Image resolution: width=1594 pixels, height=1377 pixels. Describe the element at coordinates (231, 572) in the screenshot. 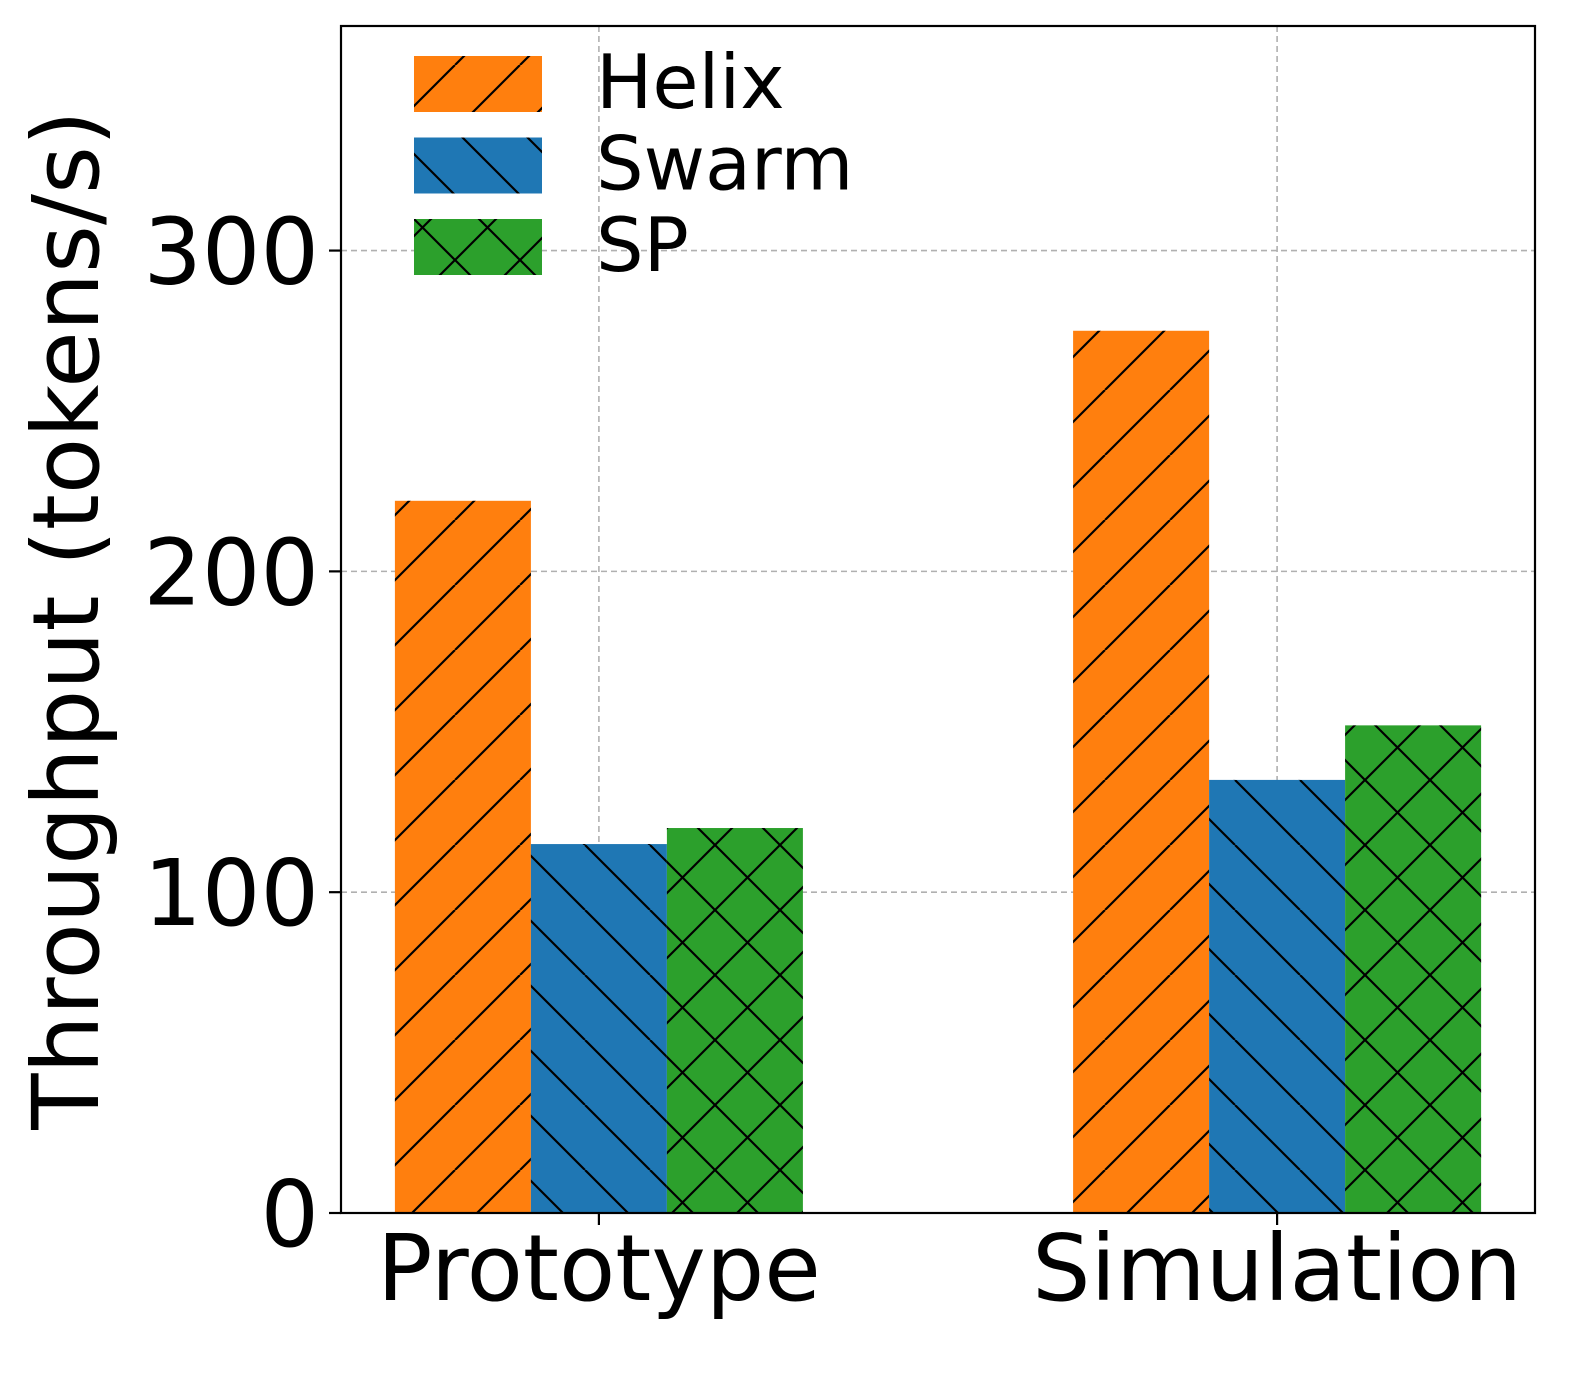

I see `y-tick-label: 200` at that location.